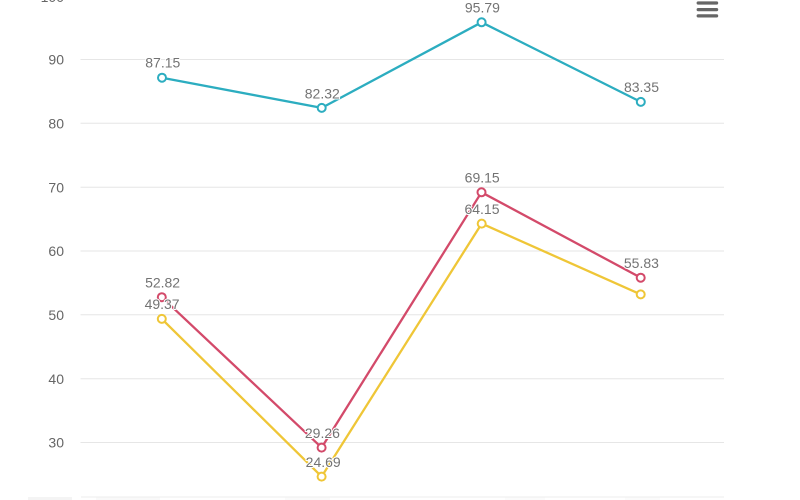 This screenshot has width=800, height=500. I want to click on svg-text: 49.37, so click(162, 304).